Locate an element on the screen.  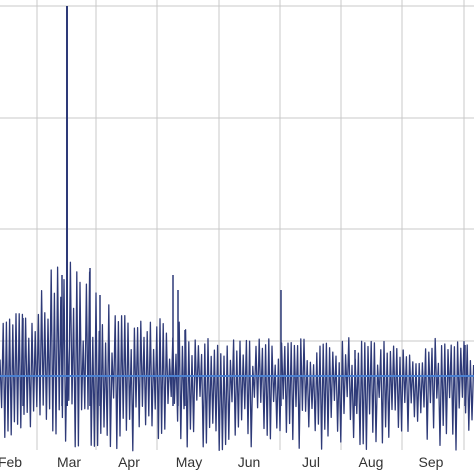
x-tick-label: Jun is located at coordinates (249, 462).